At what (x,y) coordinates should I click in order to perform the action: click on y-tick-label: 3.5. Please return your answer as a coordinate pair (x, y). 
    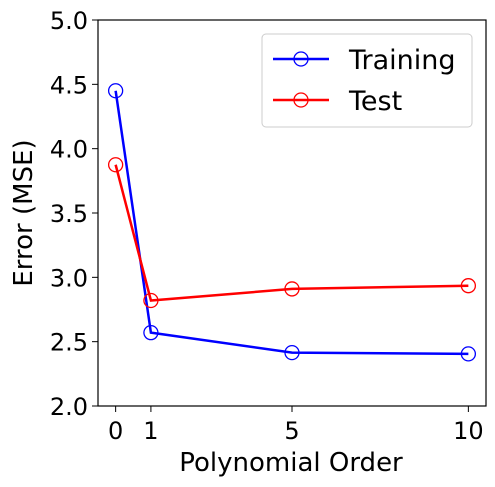
    Looking at the image, I should click on (69, 214).